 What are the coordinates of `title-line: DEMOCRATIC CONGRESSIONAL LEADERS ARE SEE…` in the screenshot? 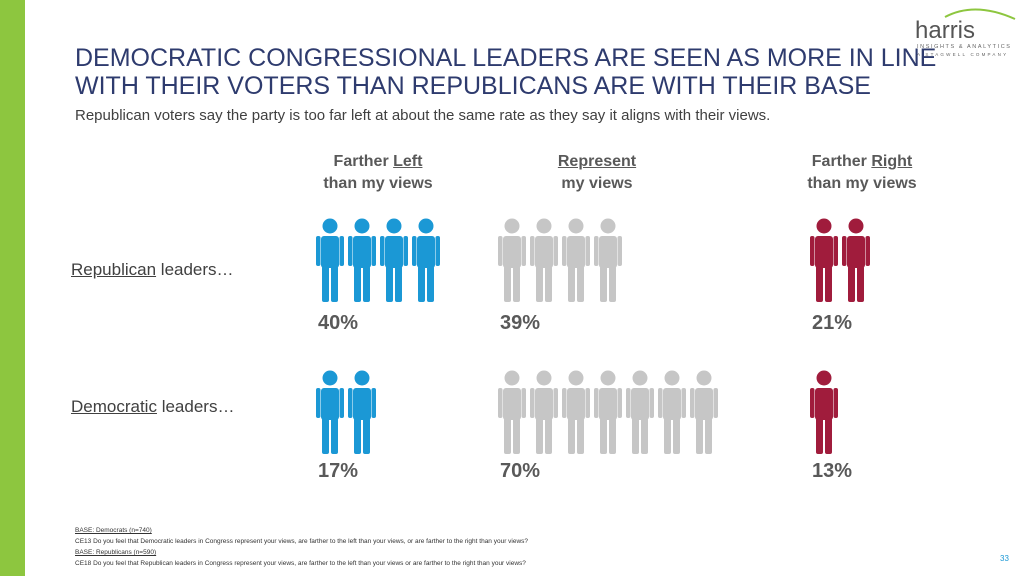 It's located at (506, 58).